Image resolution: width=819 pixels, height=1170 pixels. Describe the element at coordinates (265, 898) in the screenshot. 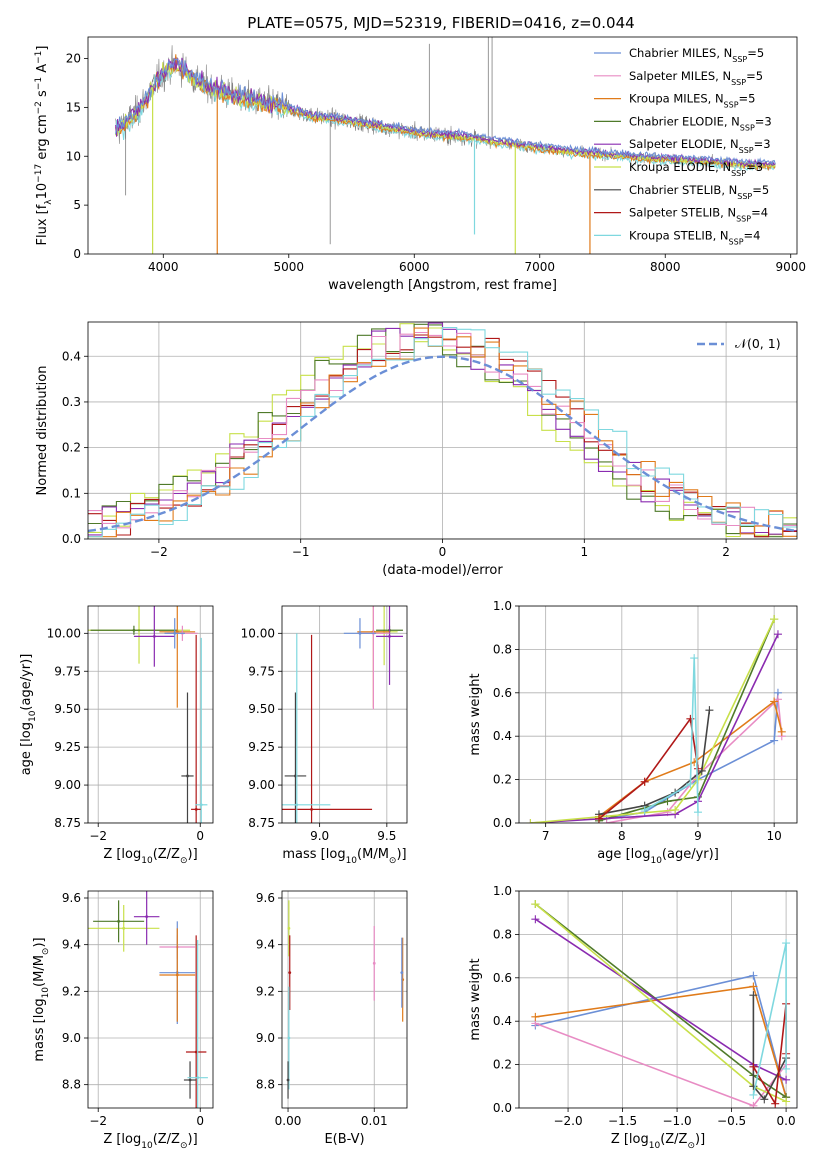

I see `mass-ebv-ytick-label: 9.6` at that location.